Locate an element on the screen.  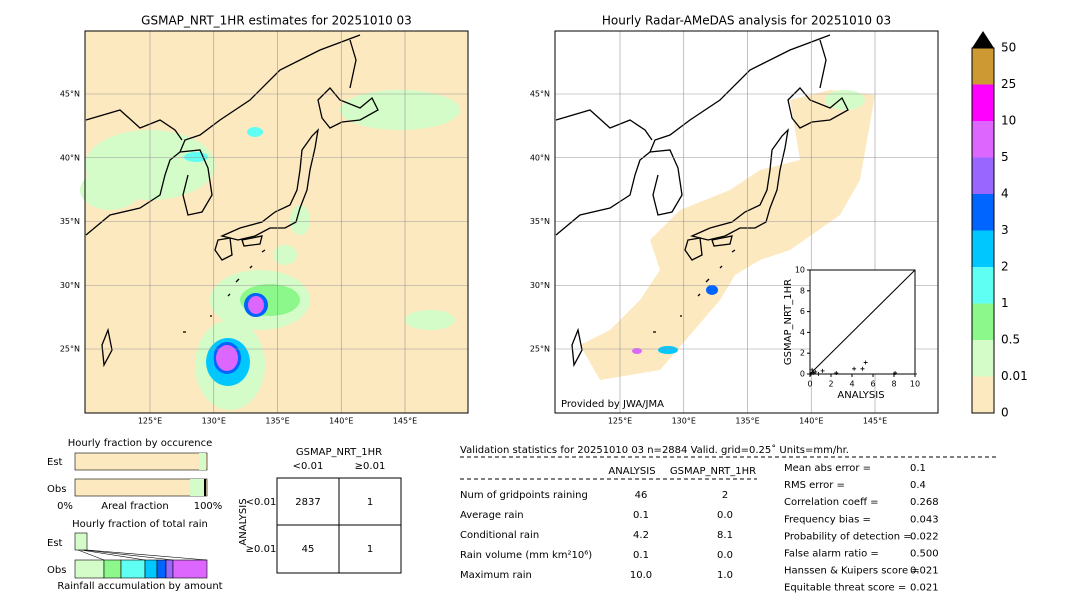
cell: 2837 is located at coordinates (307, 502).